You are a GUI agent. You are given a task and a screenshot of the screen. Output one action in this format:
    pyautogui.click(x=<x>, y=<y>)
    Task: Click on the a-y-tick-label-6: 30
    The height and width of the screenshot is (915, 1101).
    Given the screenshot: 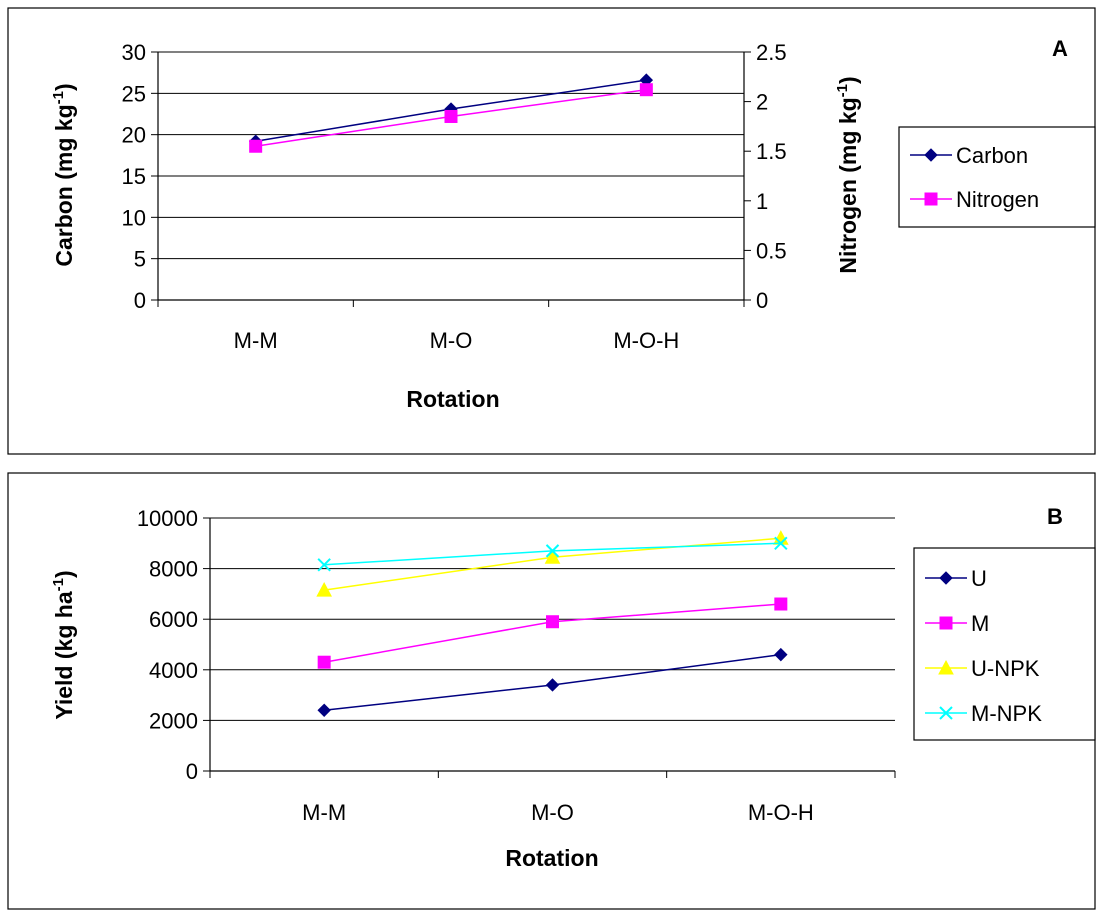 What is the action you would take?
    pyautogui.click(x=134, y=52)
    